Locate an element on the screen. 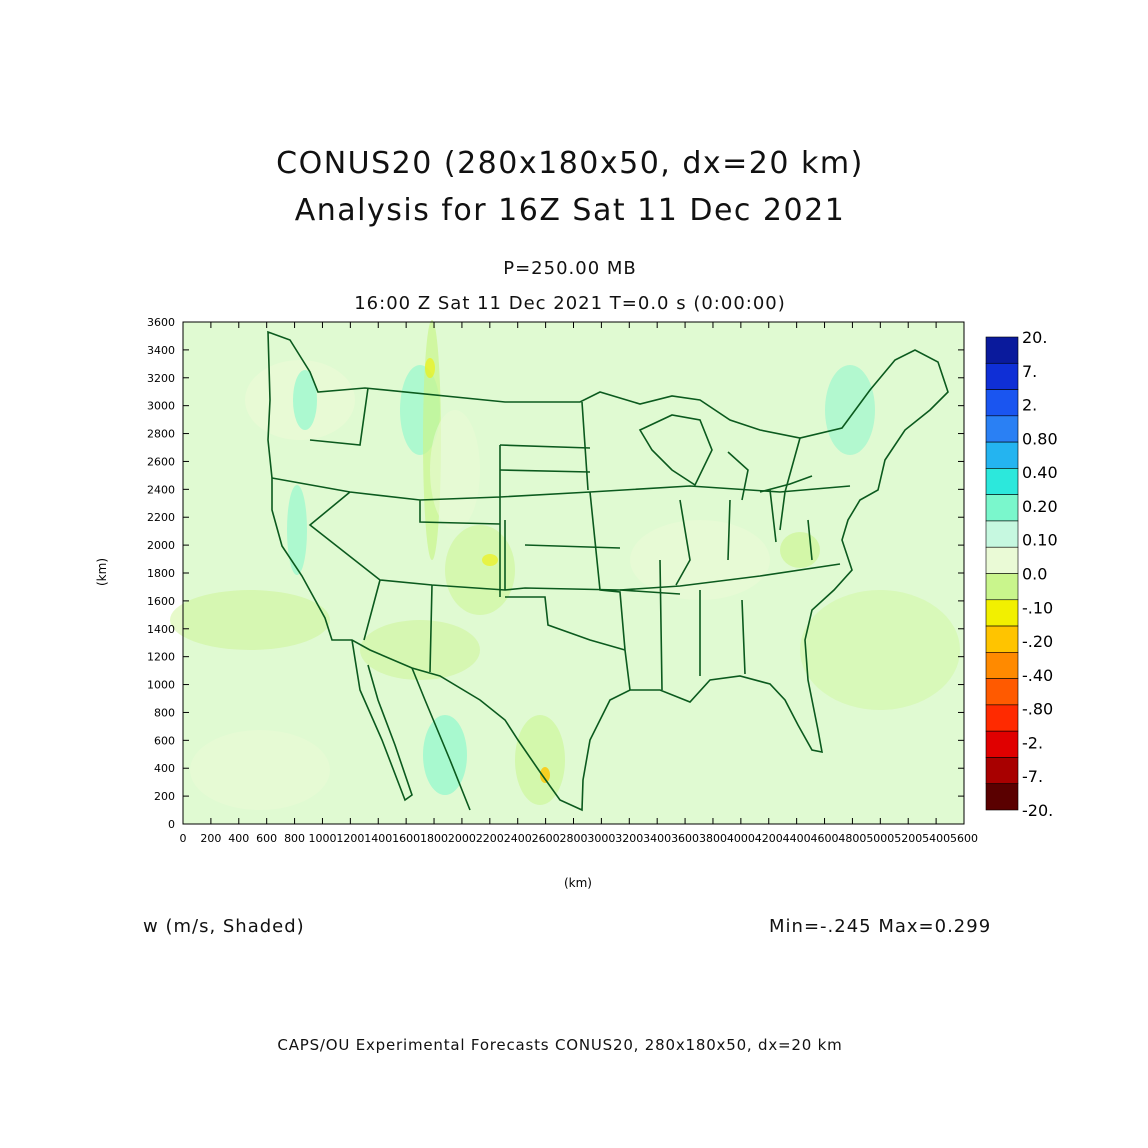  colorbar-label: -.10 is located at coordinates (1037, 607).